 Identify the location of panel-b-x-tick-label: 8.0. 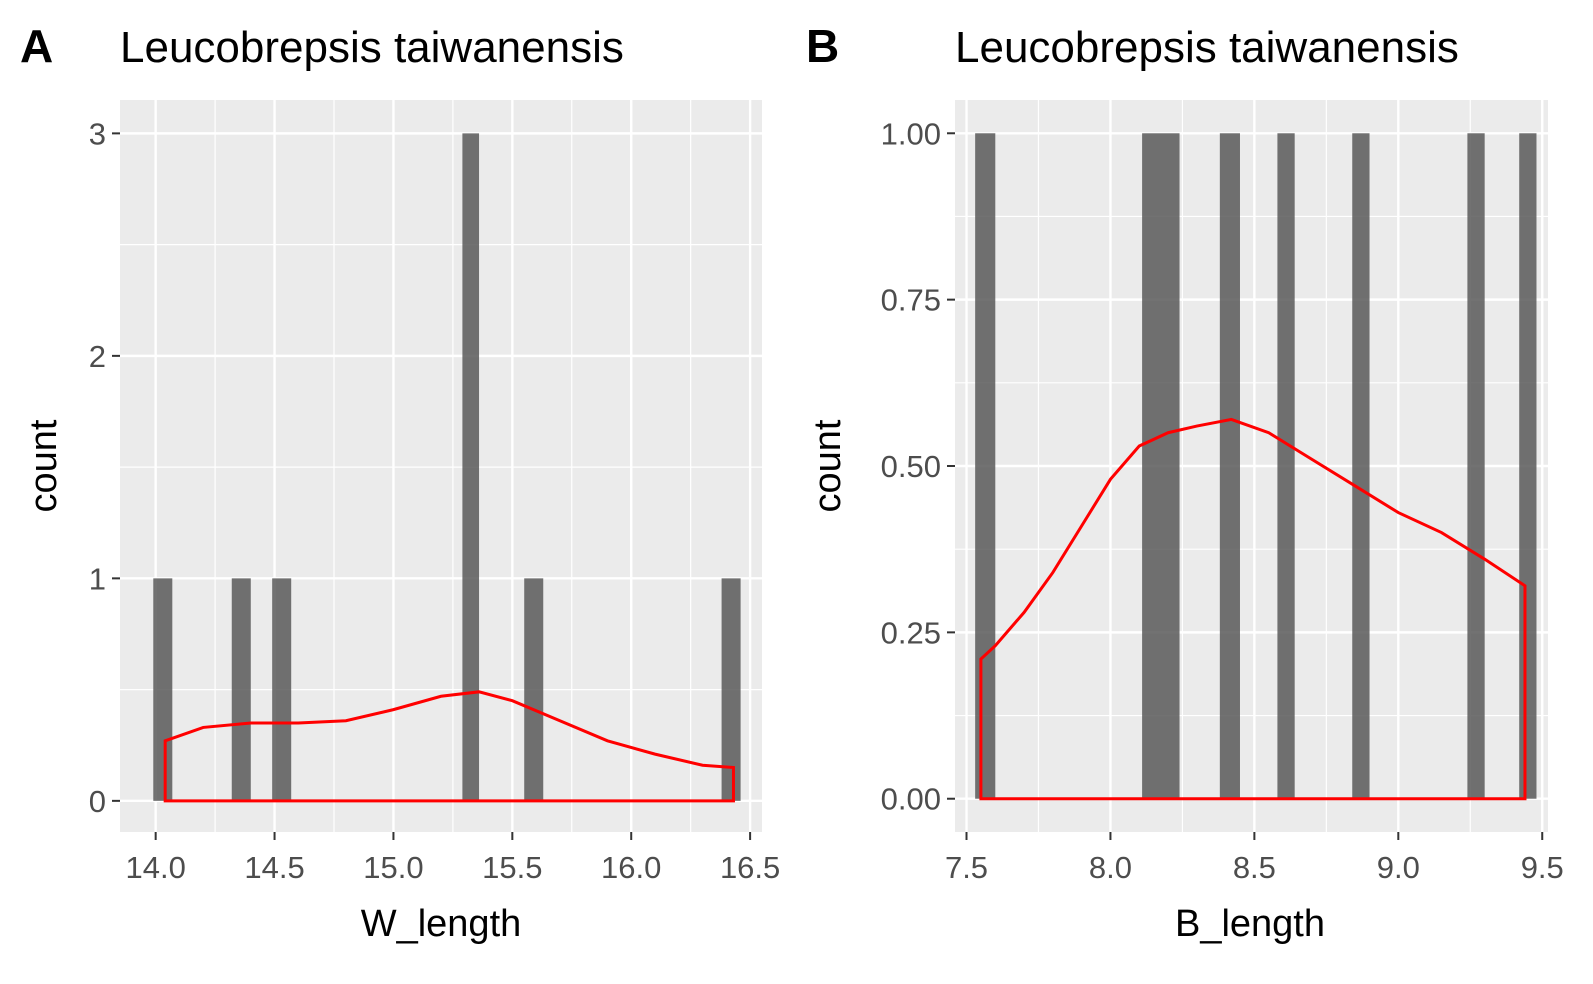
(1110, 867).